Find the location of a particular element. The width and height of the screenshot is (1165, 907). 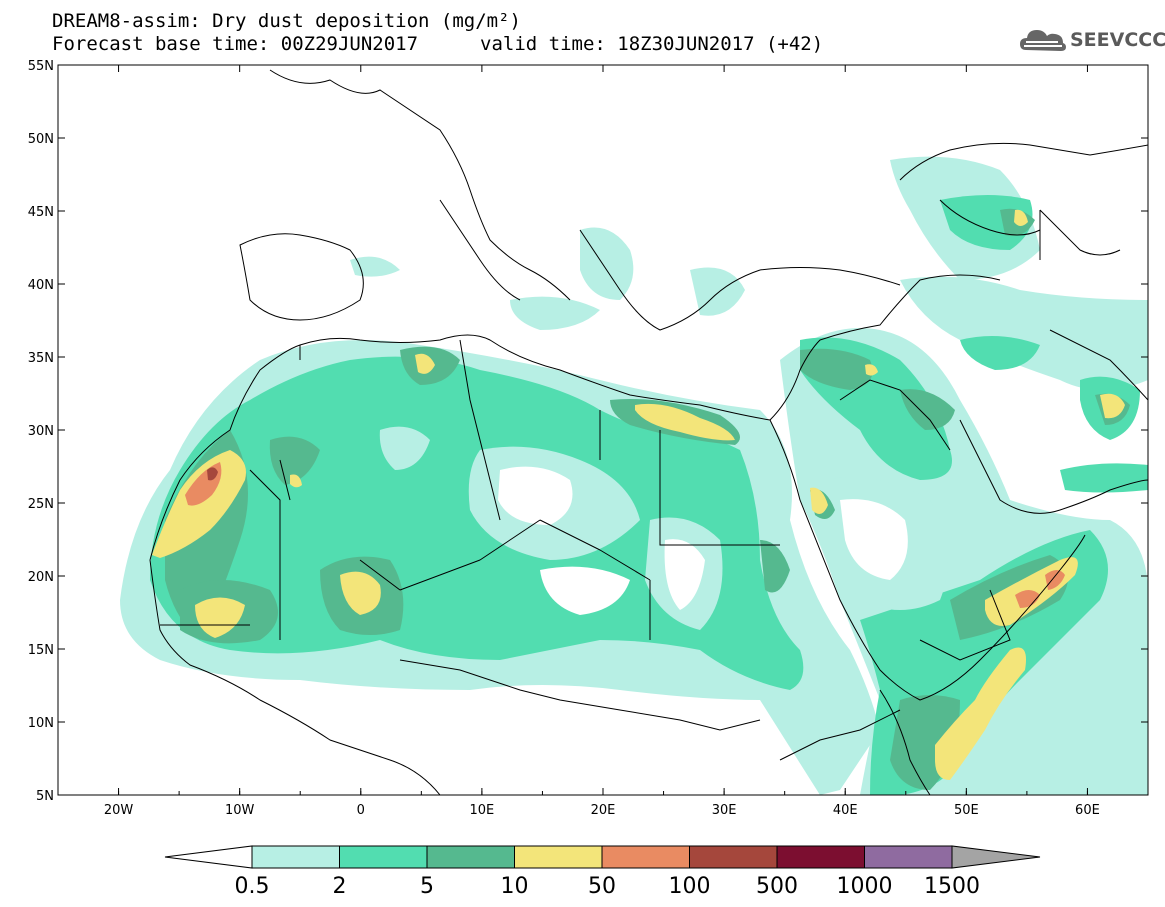

cloud-icon is located at coordinates (1043, 40).